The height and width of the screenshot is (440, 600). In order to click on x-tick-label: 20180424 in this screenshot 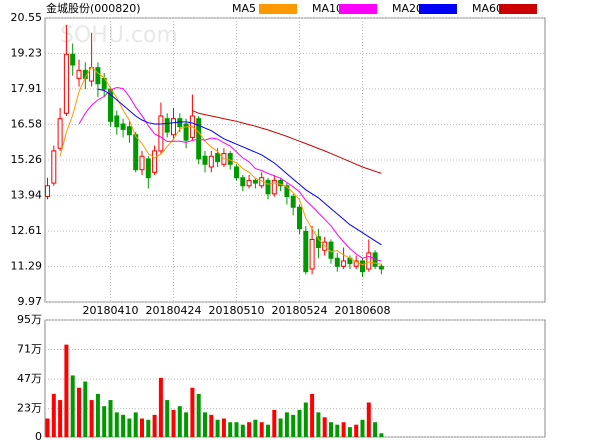, I will do `click(174, 310)`.